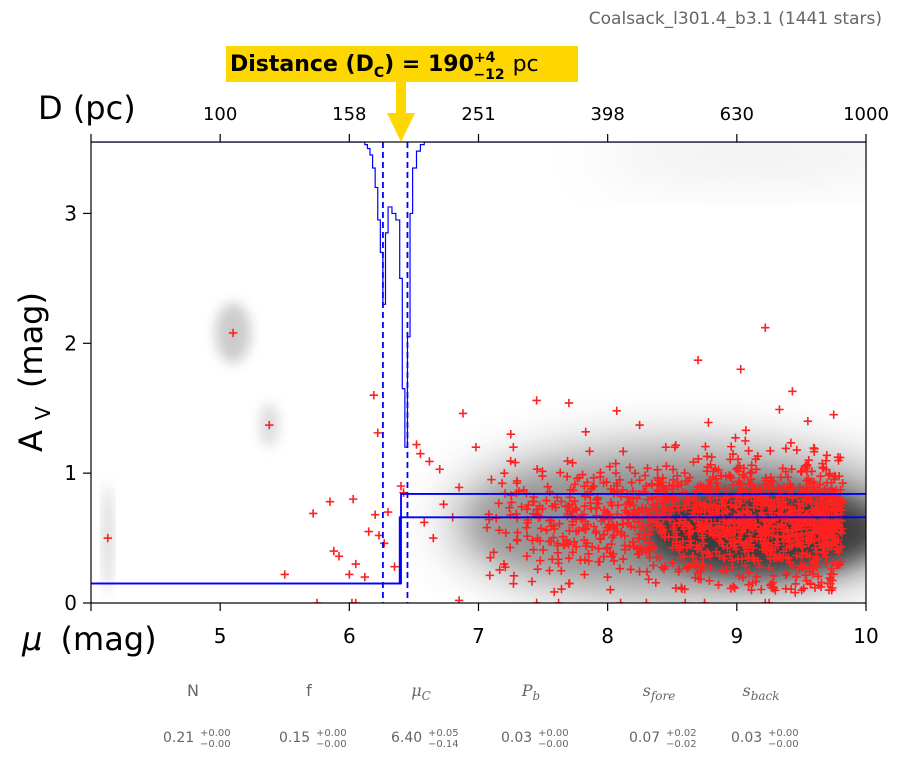  What do you see at coordinates (488, 75) in the screenshot?
I see `distance-minus: −12` at bounding box center [488, 75].